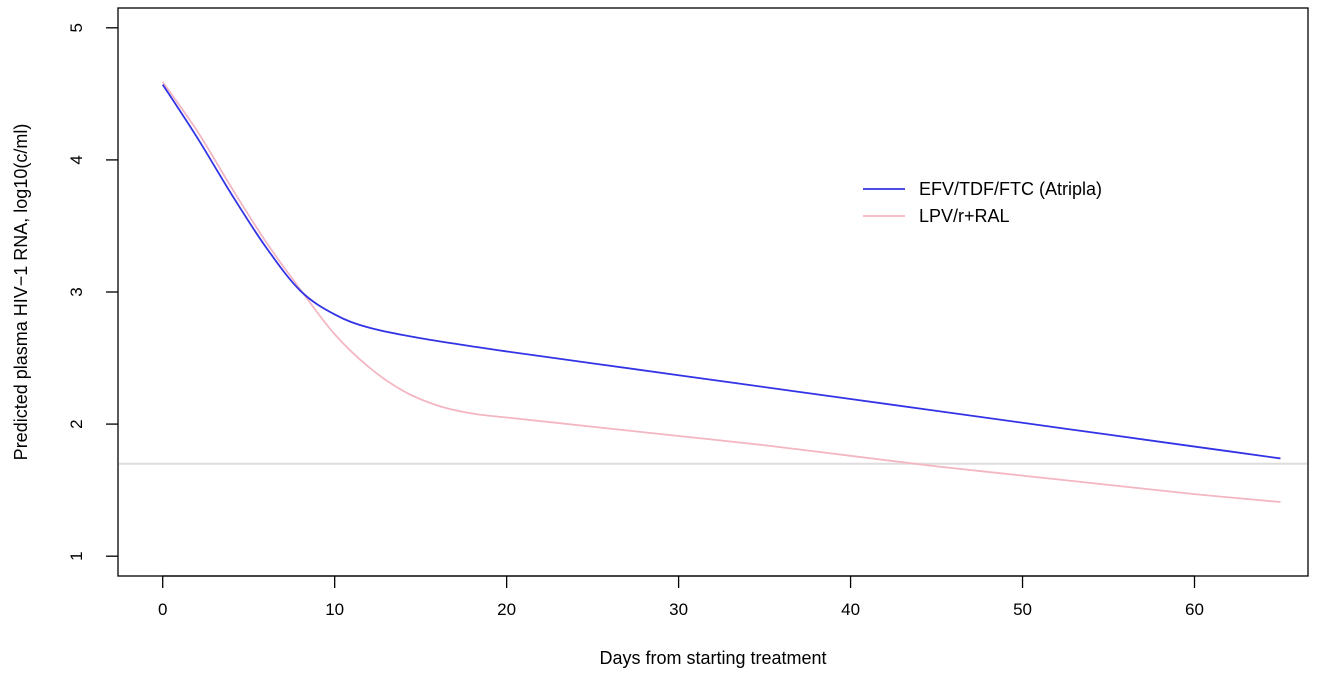  What do you see at coordinates (334, 609) in the screenshot?
I see `x-tick-label: 10` at bounding box center [334, 609].